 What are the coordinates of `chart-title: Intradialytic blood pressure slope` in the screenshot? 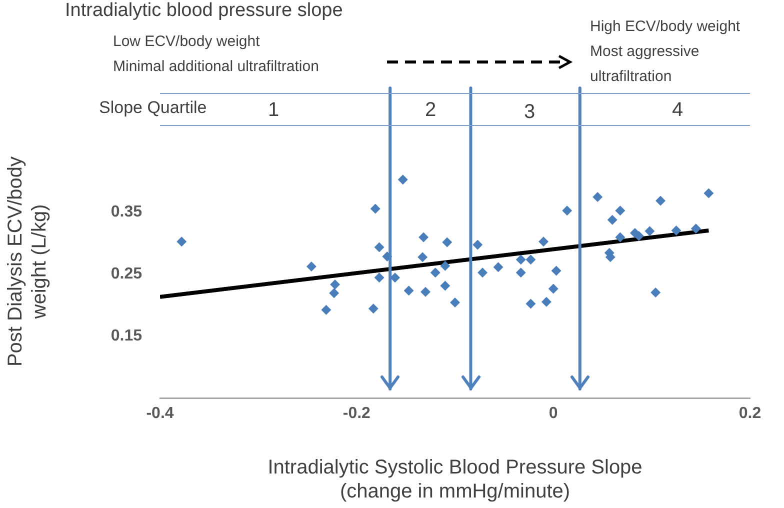 It's located at (204, 11).